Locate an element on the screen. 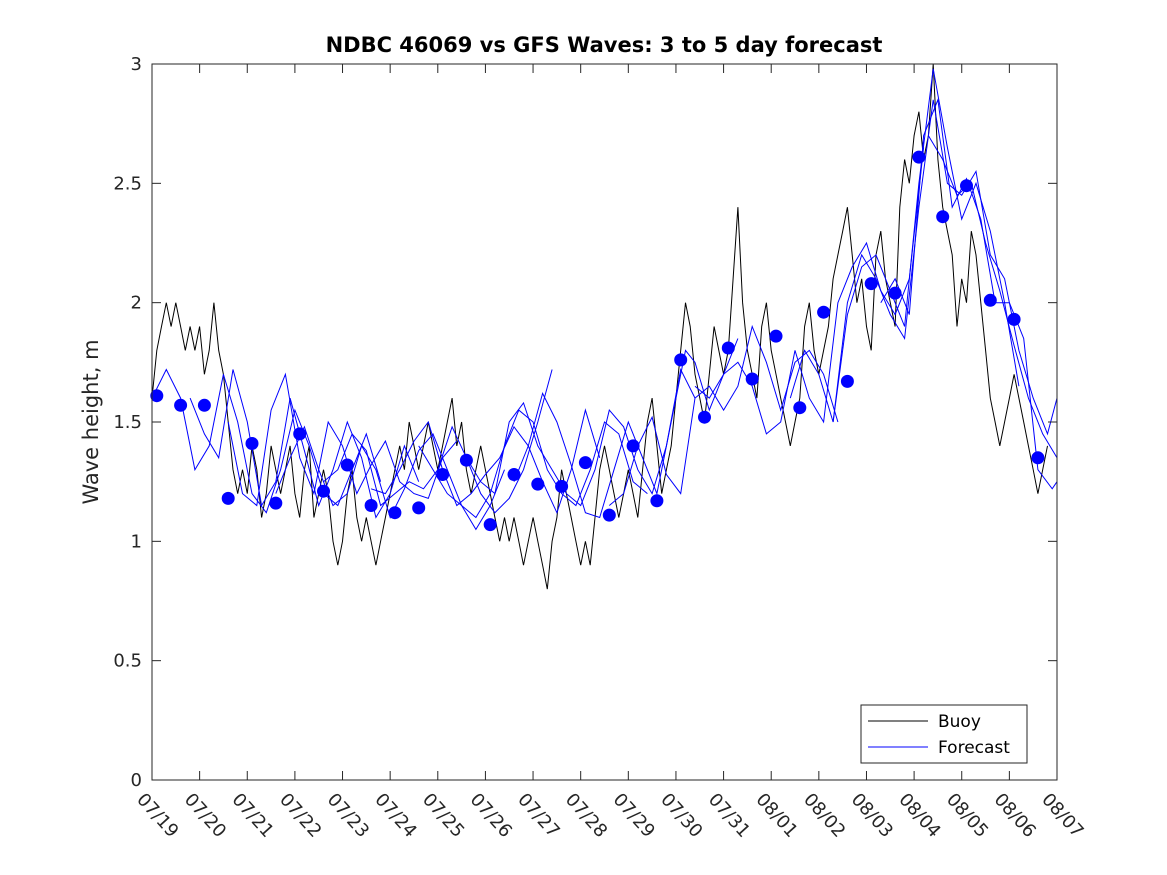 The width and height of the screenshot is (1167, 875). legend-label-forecast: Forecast is located at coordinates (974, 748).